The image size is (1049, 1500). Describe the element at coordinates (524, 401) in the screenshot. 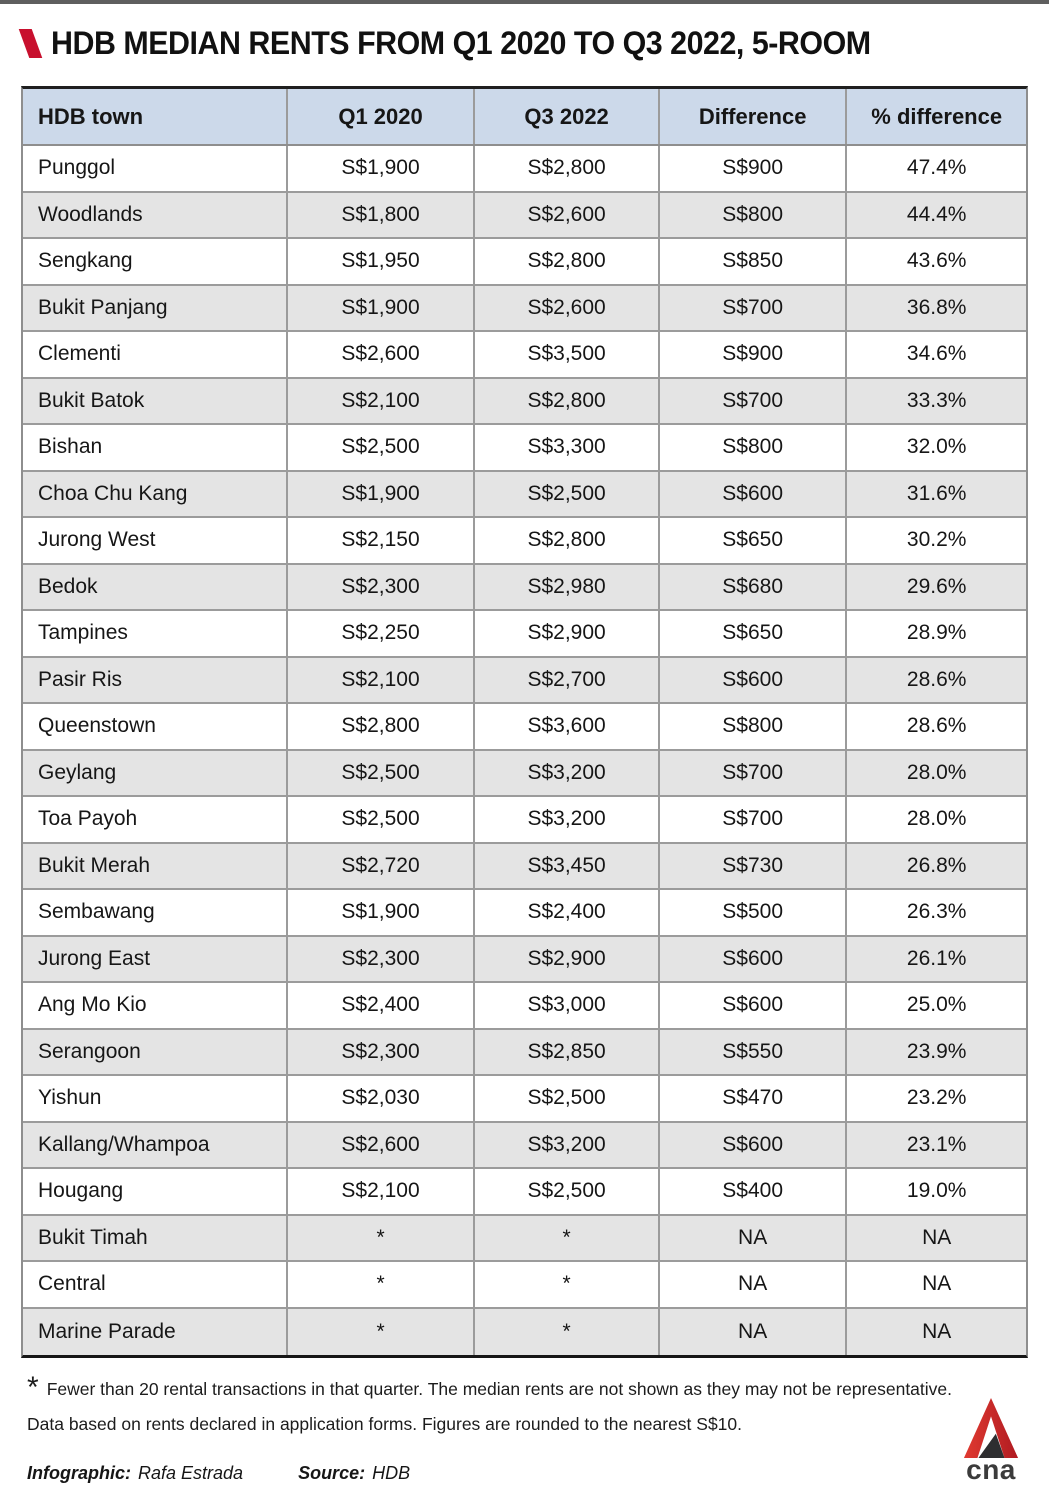

I see `table-row: Bukit Batok S$2,100 S$2,800 S$700 33.3%` at that location.